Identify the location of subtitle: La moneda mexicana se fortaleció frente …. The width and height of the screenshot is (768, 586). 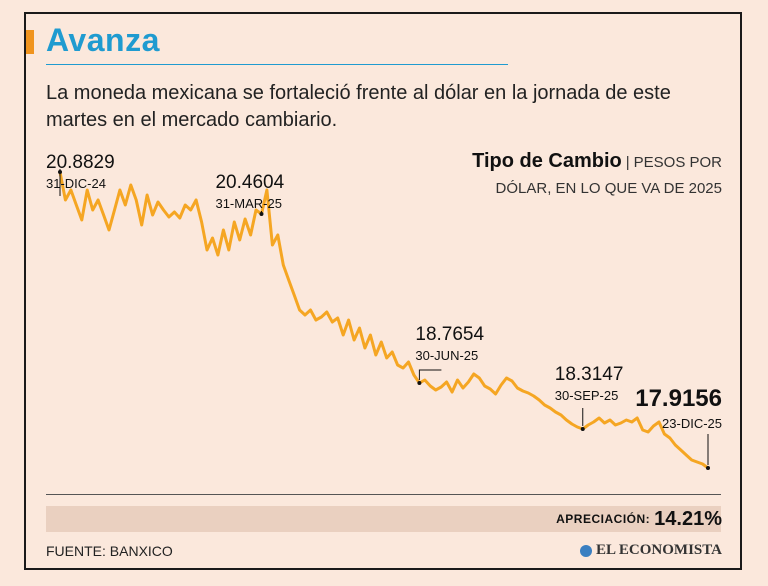
(358, 106).